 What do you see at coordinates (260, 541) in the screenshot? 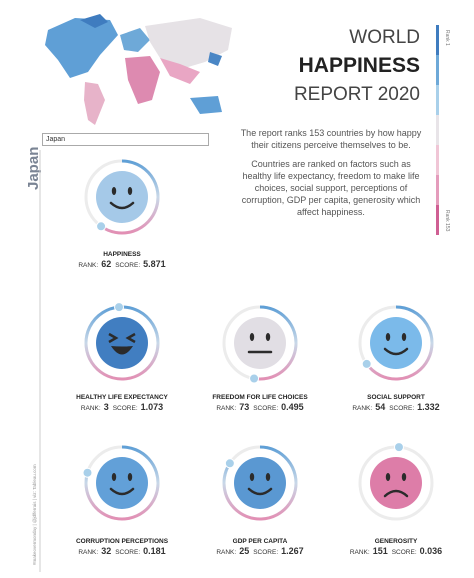
I see `metric-name: GDP PER CAPITA` at bounding box center [260, 541].